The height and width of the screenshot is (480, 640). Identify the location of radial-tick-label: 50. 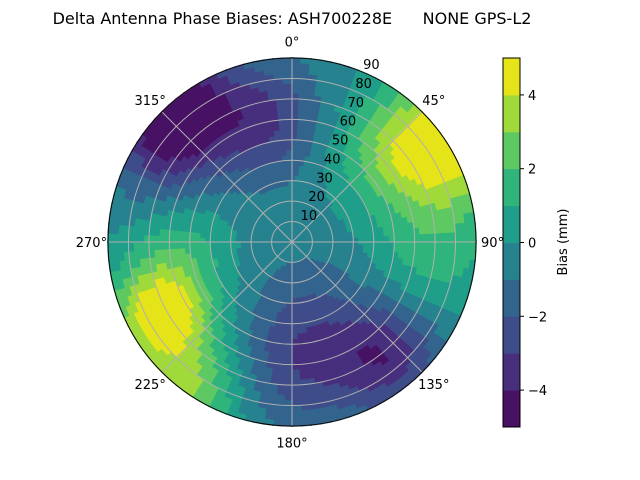
(340, 141).